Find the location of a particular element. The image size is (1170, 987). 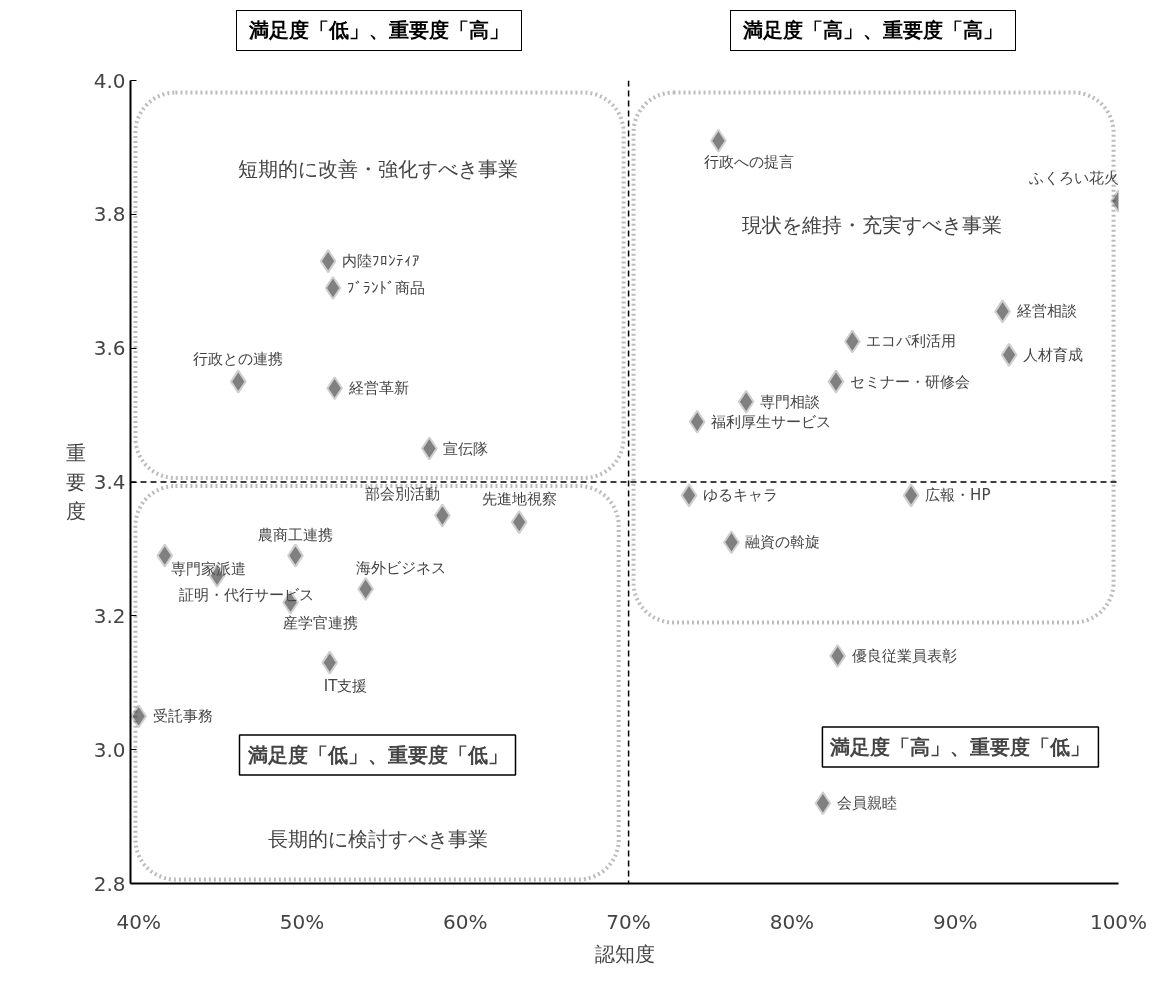

x-tick-label: 80% is located at coordinates (792, 921).